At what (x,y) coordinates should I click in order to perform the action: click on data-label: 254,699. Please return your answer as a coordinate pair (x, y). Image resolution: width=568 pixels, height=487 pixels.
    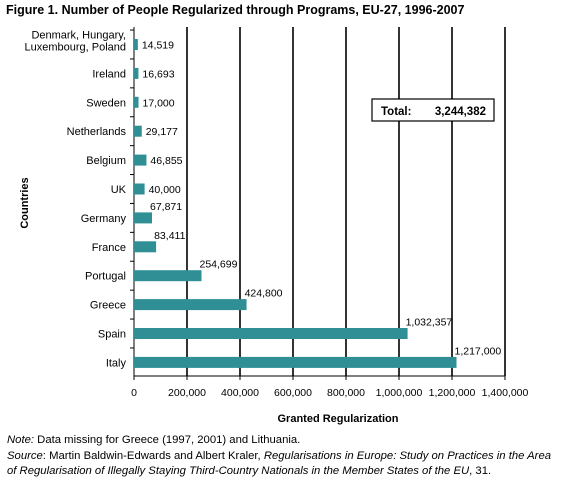
    Looking at the image, I should click on (218, 265).